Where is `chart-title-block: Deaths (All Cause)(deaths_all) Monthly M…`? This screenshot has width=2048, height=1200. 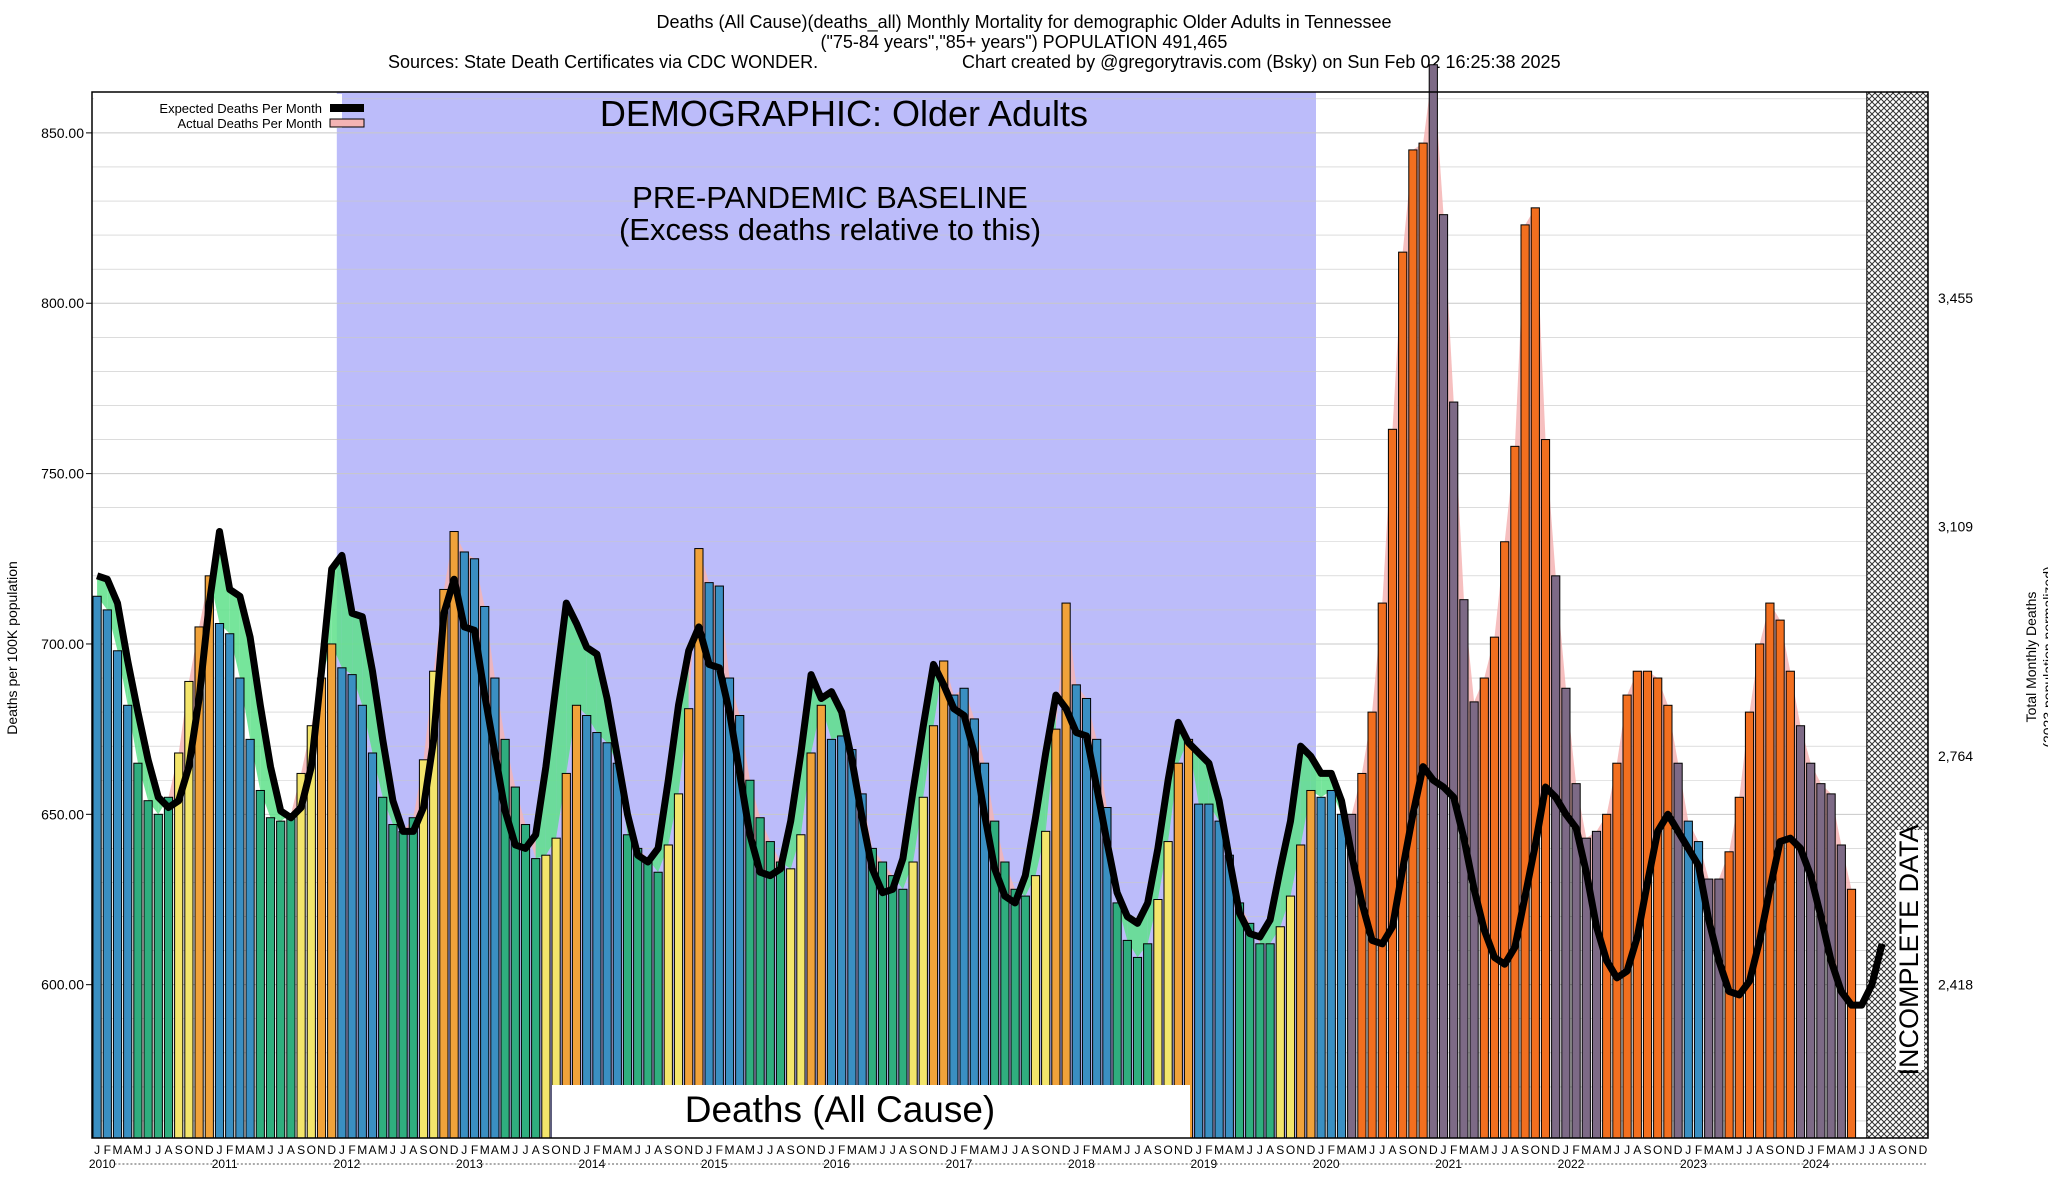 chart-title-block: Deaths (All Cause)(deaths_all) Monthly M… is located at coordinates (1024, 42).